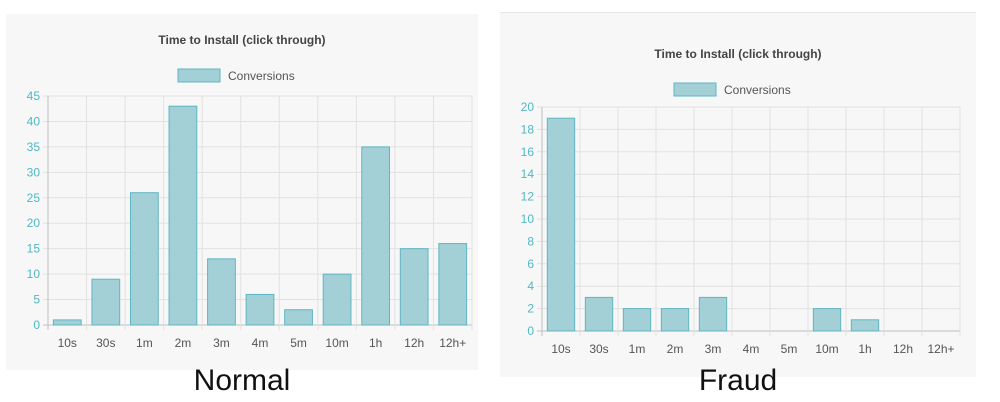 This screenshot has width=1000, height=402. What do you see at coordinates (528, 107) in the screenshot?
I see `fraud-y-tick-label: 20` at bounding box center [528, 107].